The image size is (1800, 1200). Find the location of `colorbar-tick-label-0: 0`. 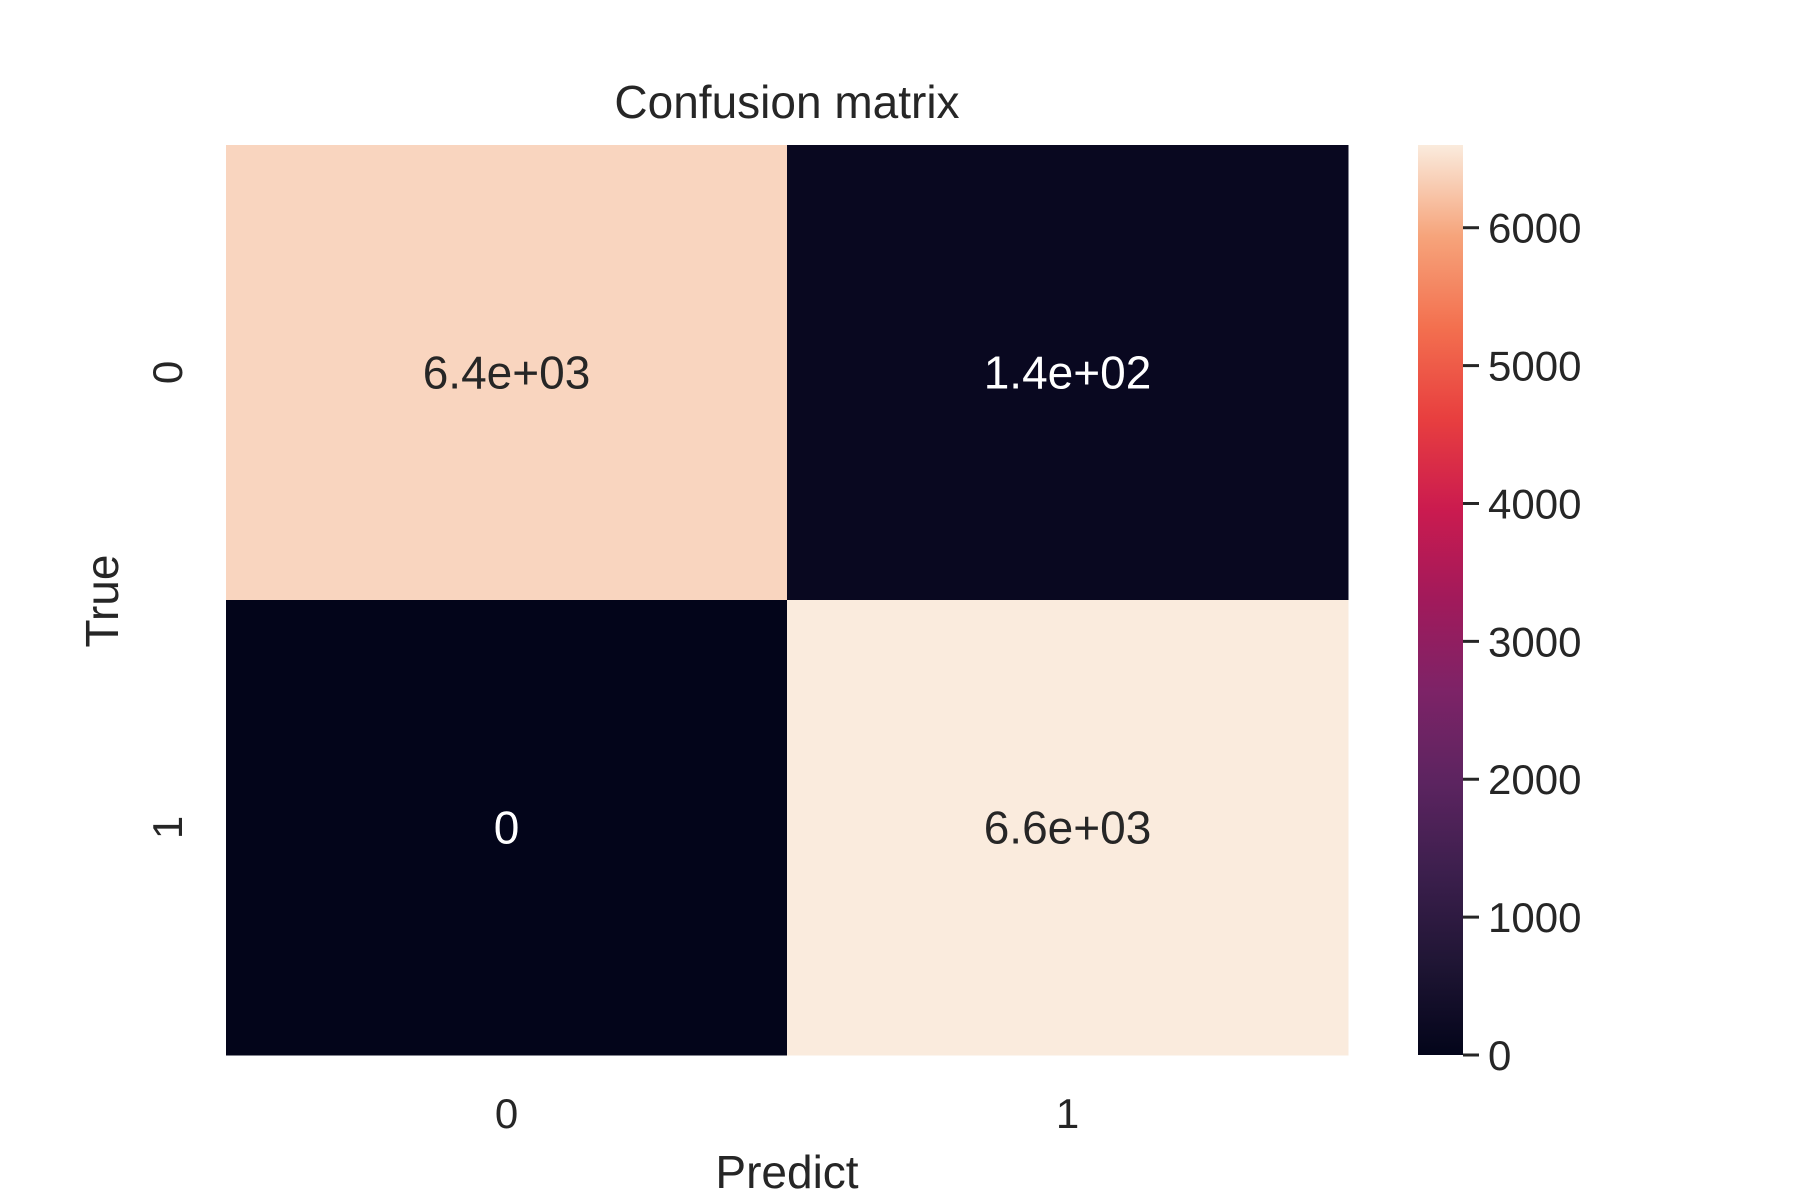

colorbar-tick-label-0: 0 is located at coordinates (1499, 1055).